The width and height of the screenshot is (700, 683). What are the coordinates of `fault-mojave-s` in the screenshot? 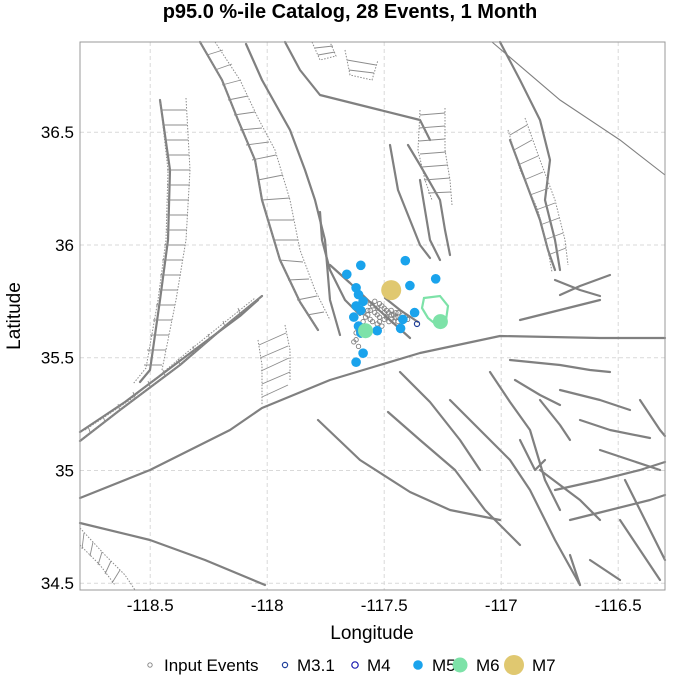 It's located at (532, 455).